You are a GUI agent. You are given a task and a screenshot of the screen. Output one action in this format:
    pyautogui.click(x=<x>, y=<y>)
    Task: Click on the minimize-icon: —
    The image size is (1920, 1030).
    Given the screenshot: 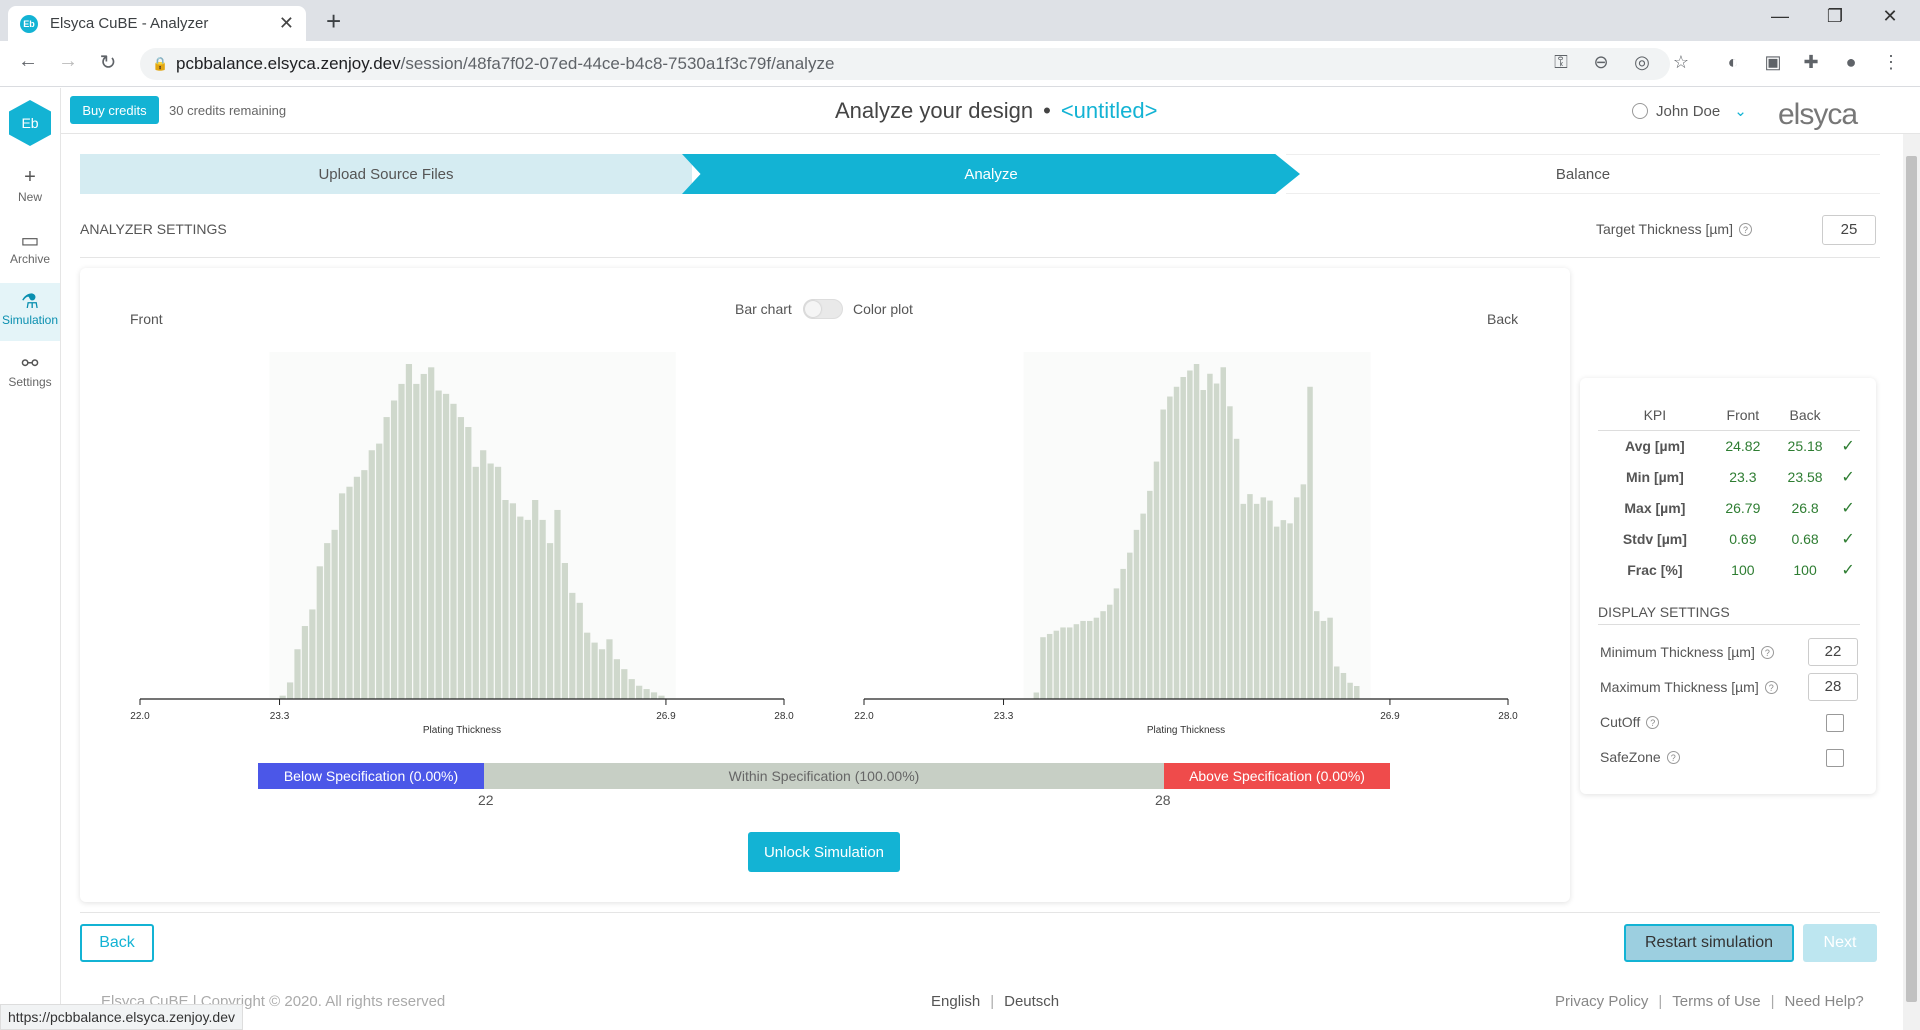 What is the action you would take?
    pyautogui.click(x=1780, y=16)
    